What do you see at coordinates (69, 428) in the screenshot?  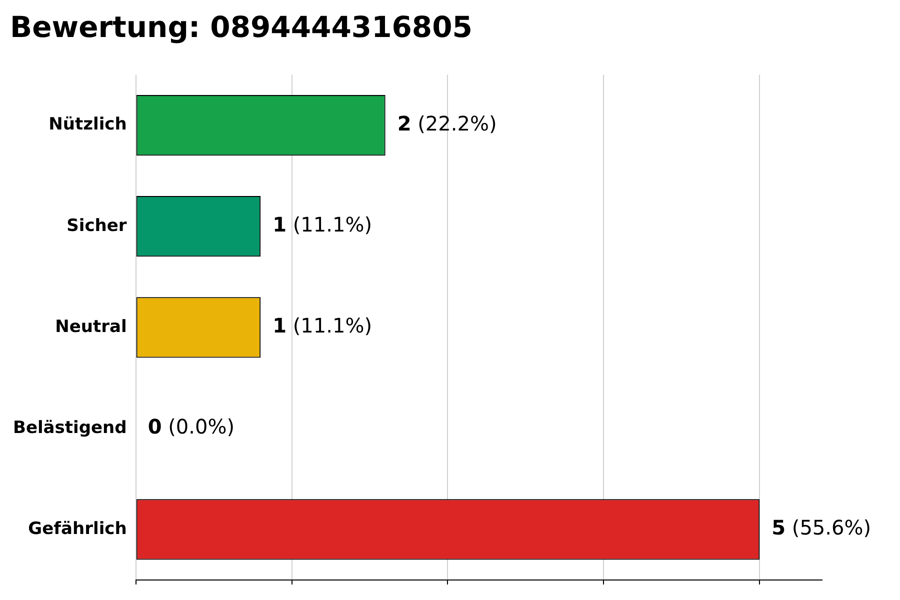 I see `y-tick-label: Belästigend` at bounding box center [69, 428].